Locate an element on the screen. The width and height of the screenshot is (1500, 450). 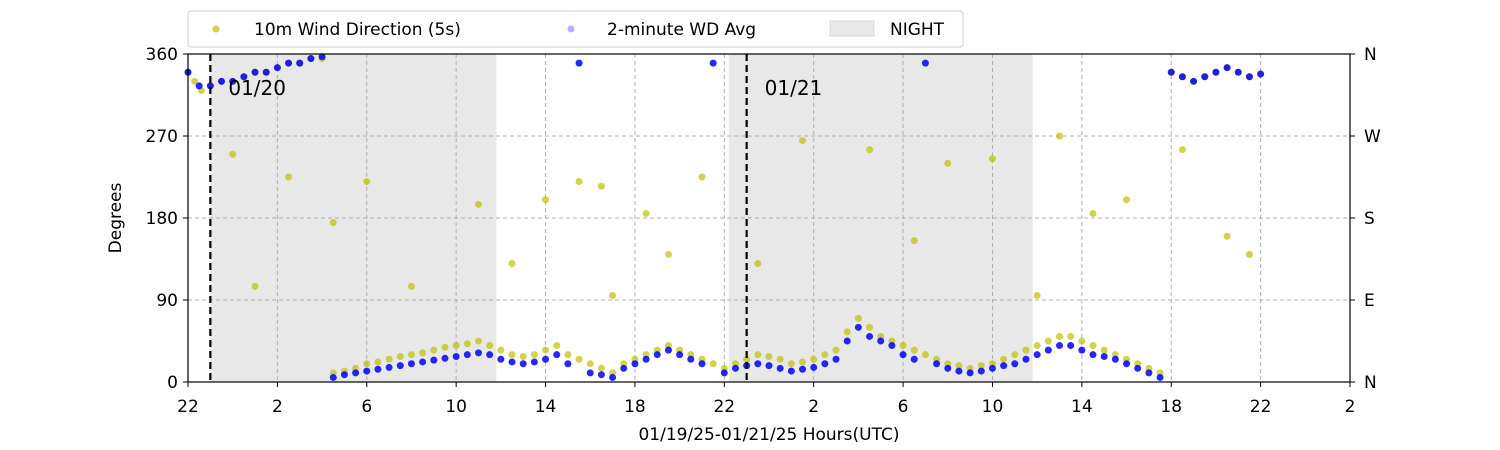
y-axis-label: Degrees is located at coordinates (116, 217).